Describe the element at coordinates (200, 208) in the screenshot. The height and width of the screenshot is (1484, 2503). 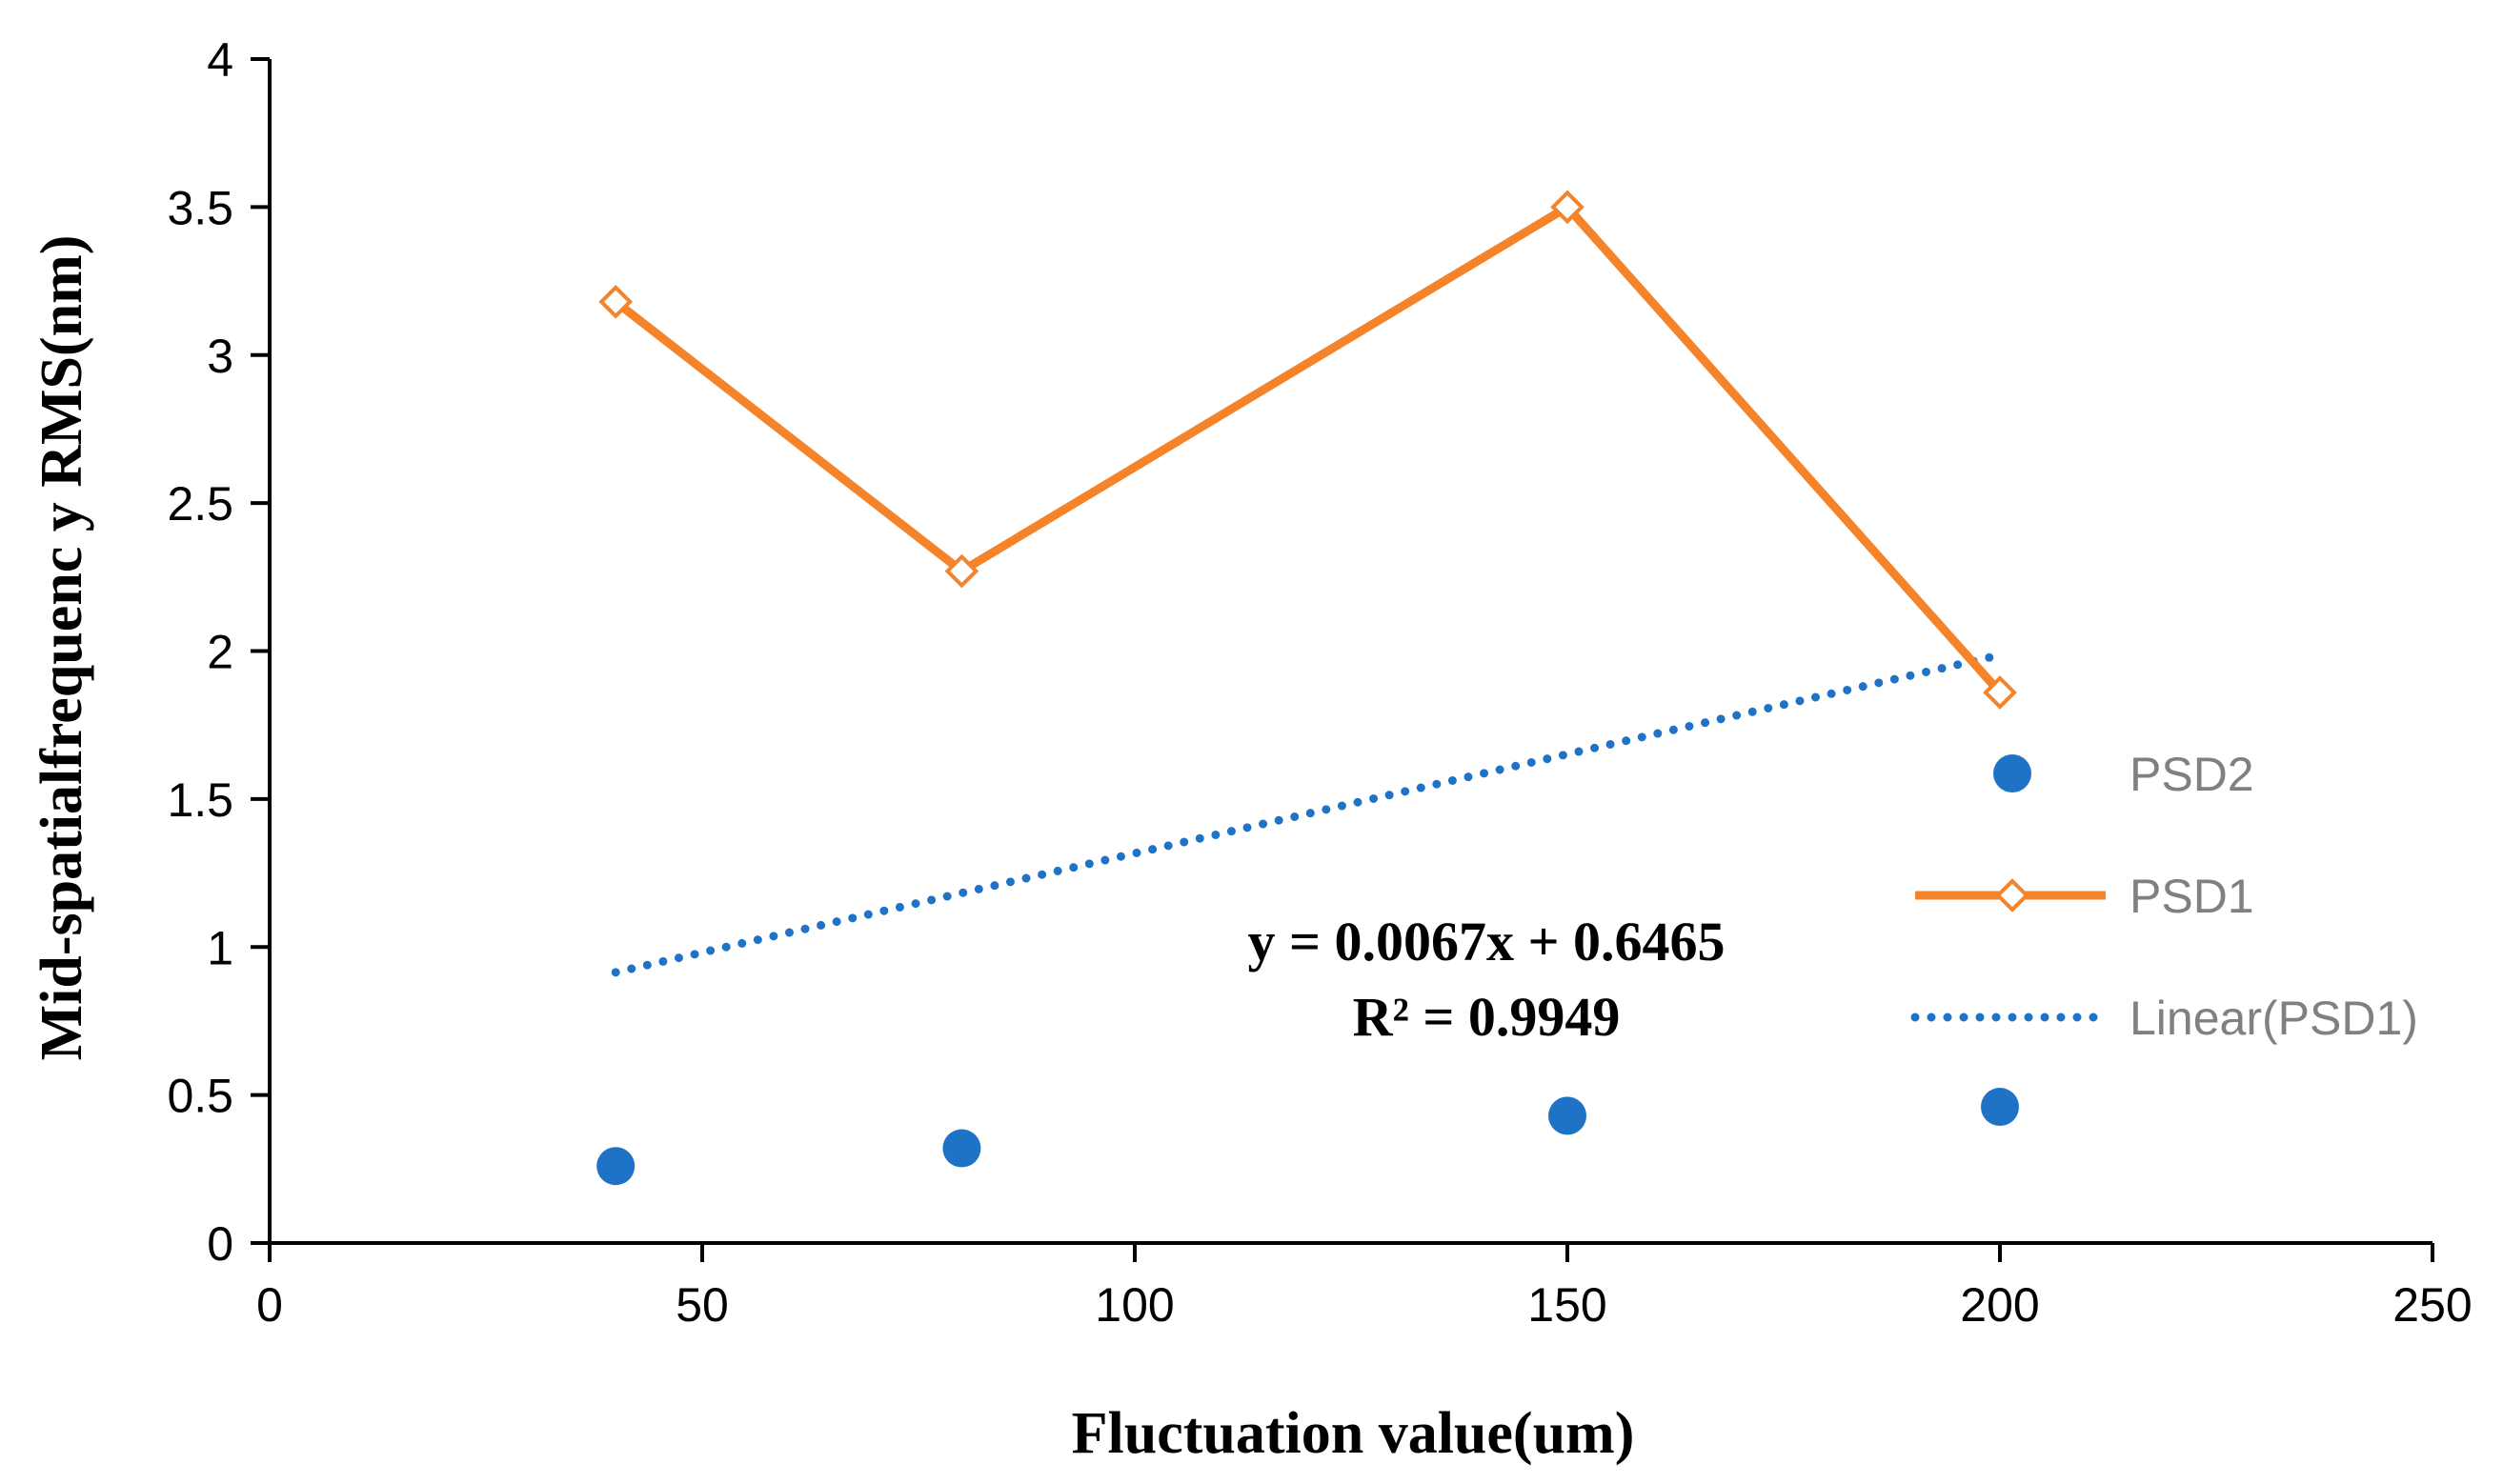
I see `y-tick-label: 3.5` at that location.